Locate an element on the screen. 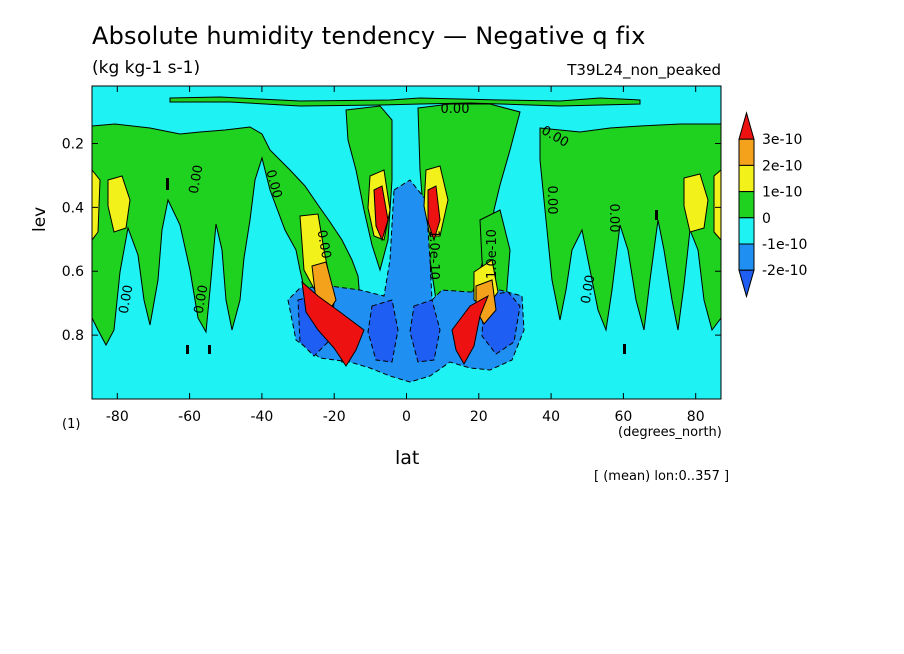  x-tick-label: -20 is located at coordinates (334, 417).